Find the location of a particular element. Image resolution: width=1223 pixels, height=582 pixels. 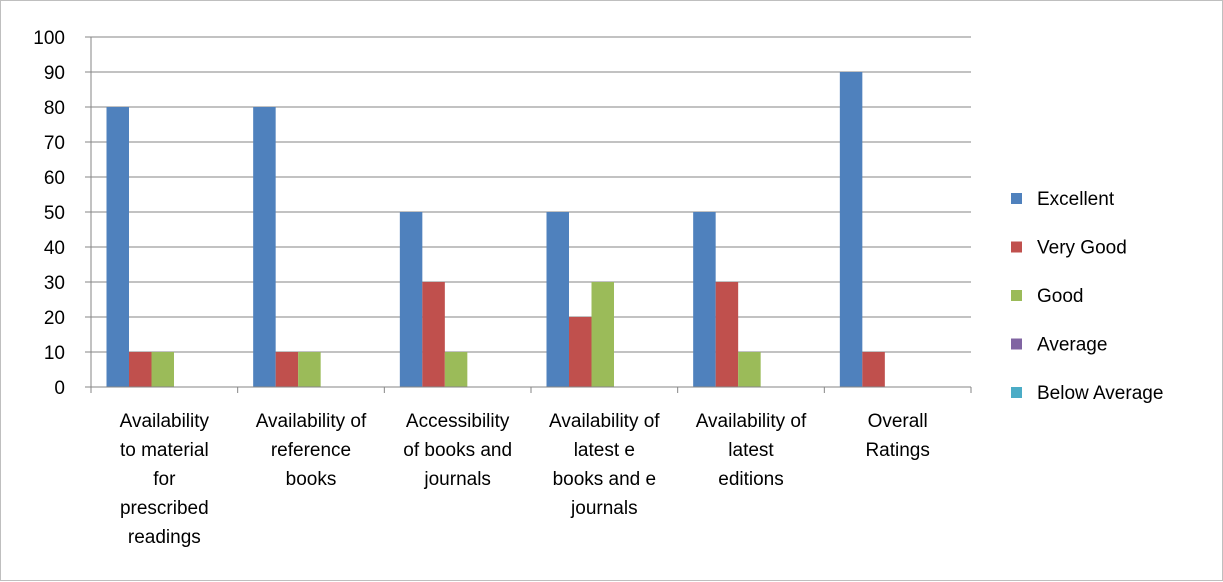

legend-label-average: Average is located at coordinates (1072, 345).